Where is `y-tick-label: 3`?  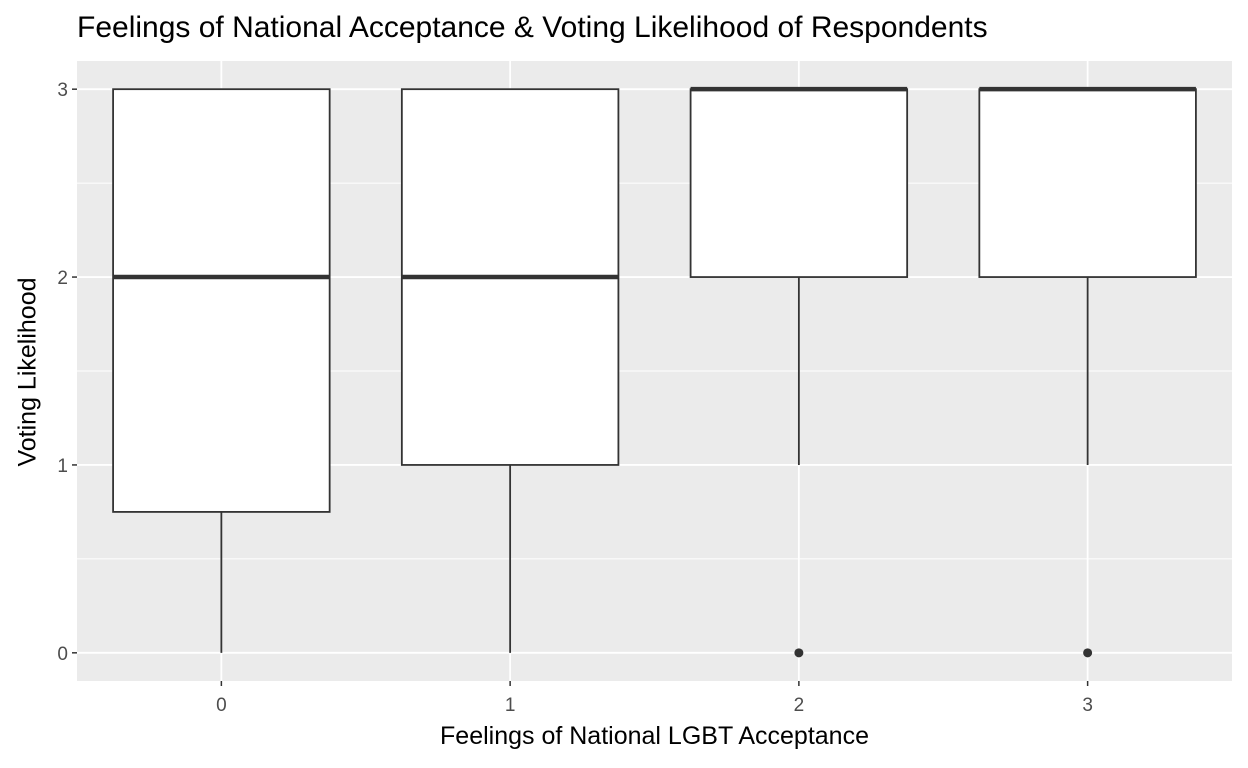
y-tick-label: 3 is located at coordinates (62, 90).